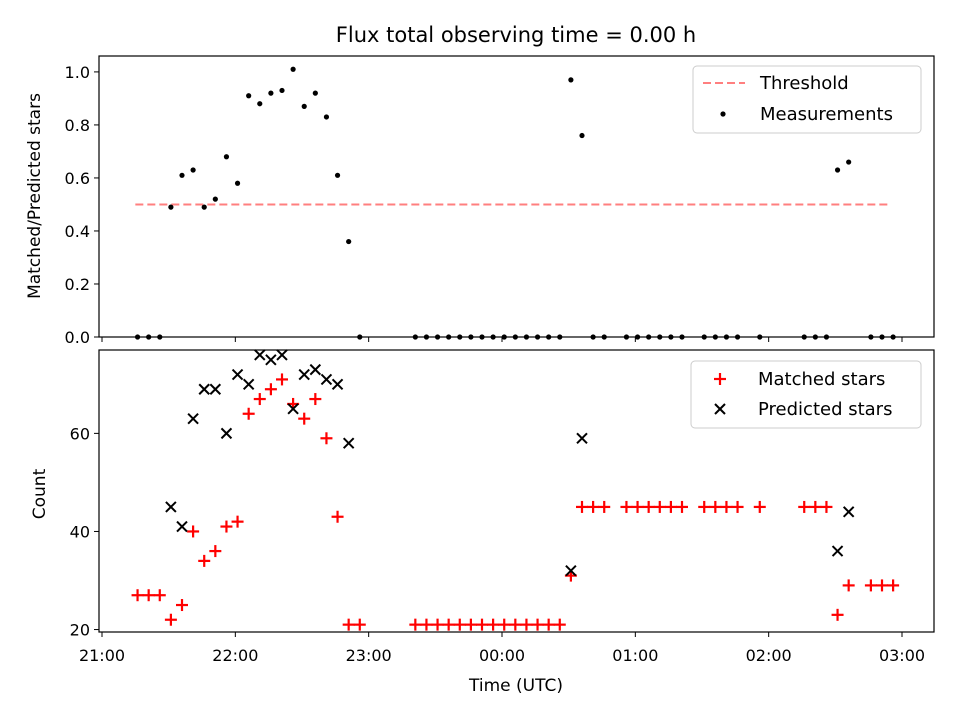  Describe the element at coordinates (40, 493) in the screenshot. I see `bottom-y-axis-label: Count` at that location.